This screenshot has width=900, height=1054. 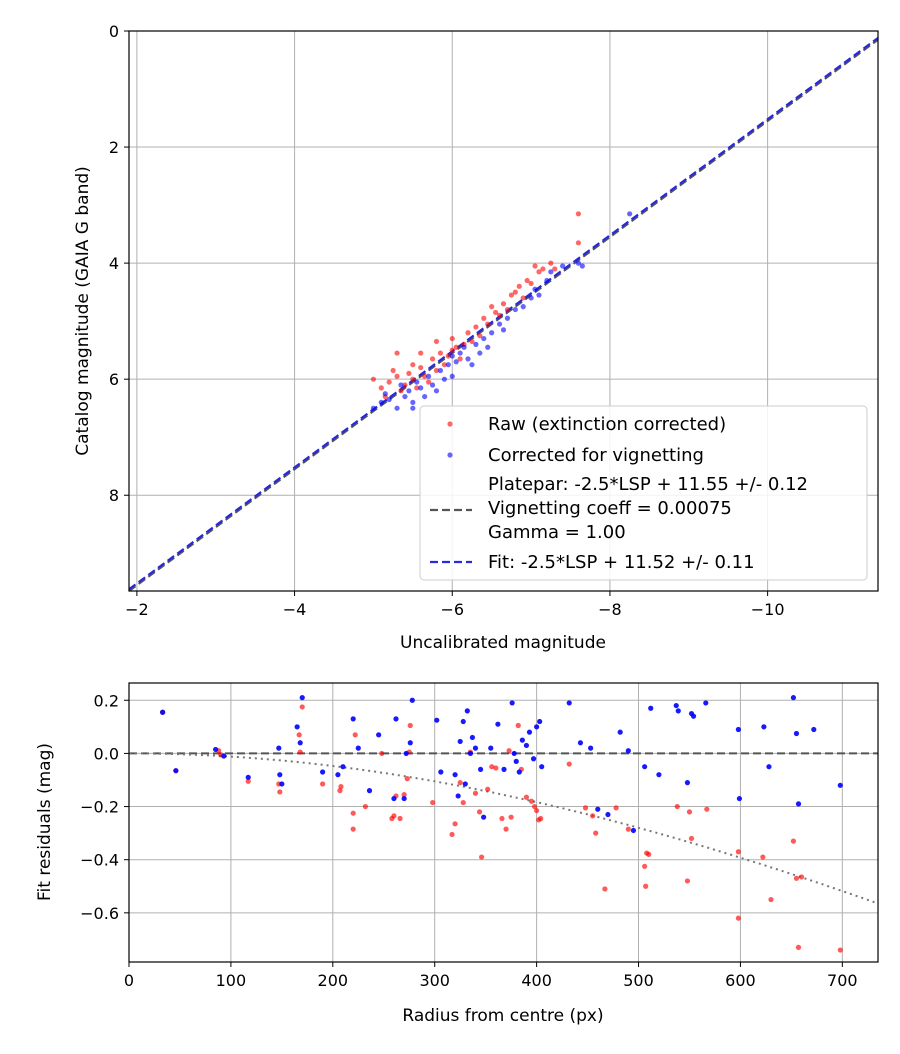 What do you see at coordinates (450, 455) in the screenshot?
I see `legend-corrected-marker` at bounding box center [450, 455].